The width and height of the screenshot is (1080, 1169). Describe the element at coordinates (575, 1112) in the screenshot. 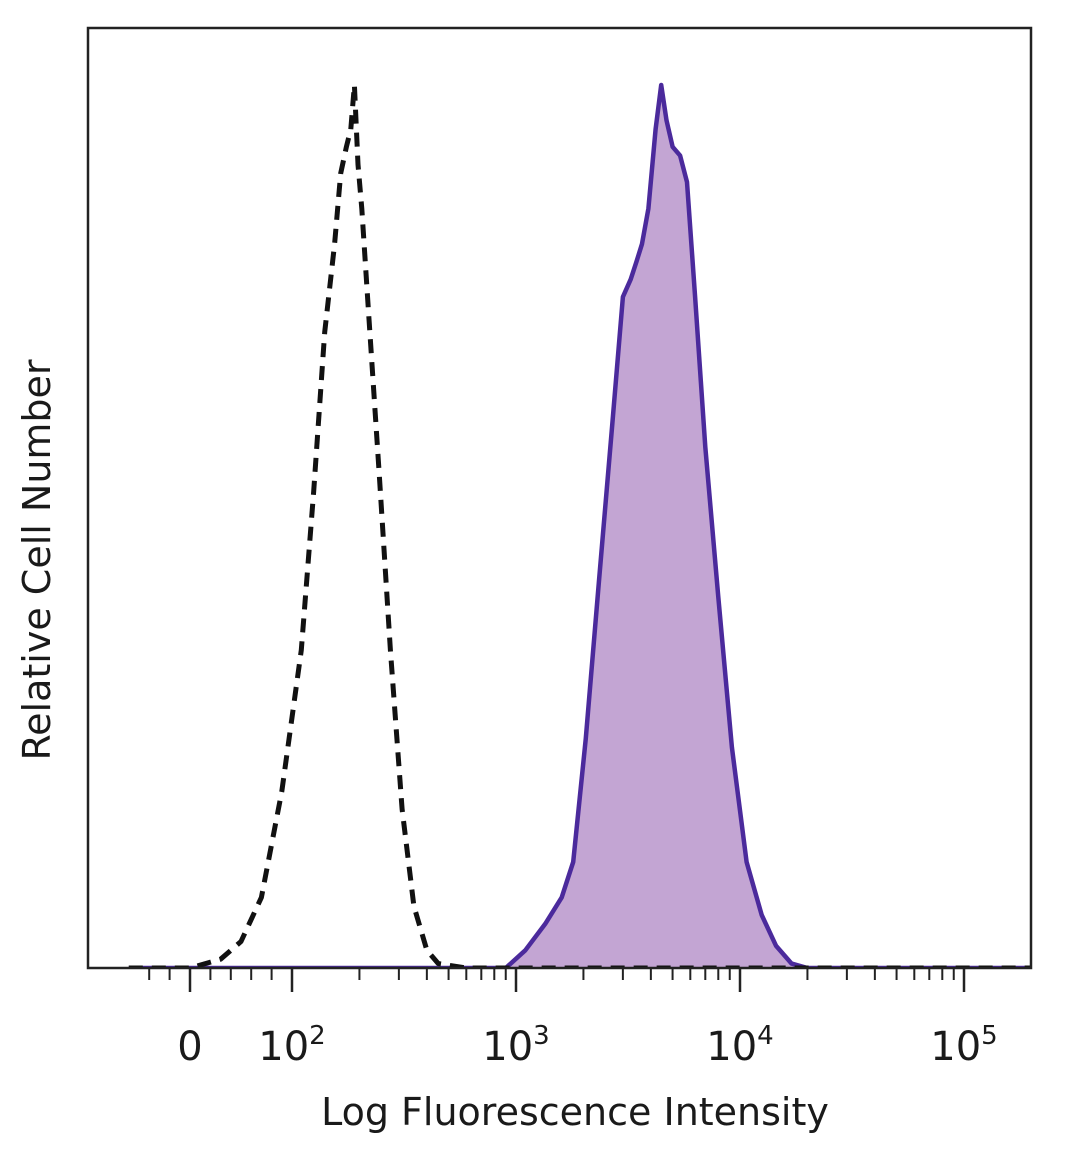

I see `x-axis-title: Log Fluorescence Intensity` at that location.